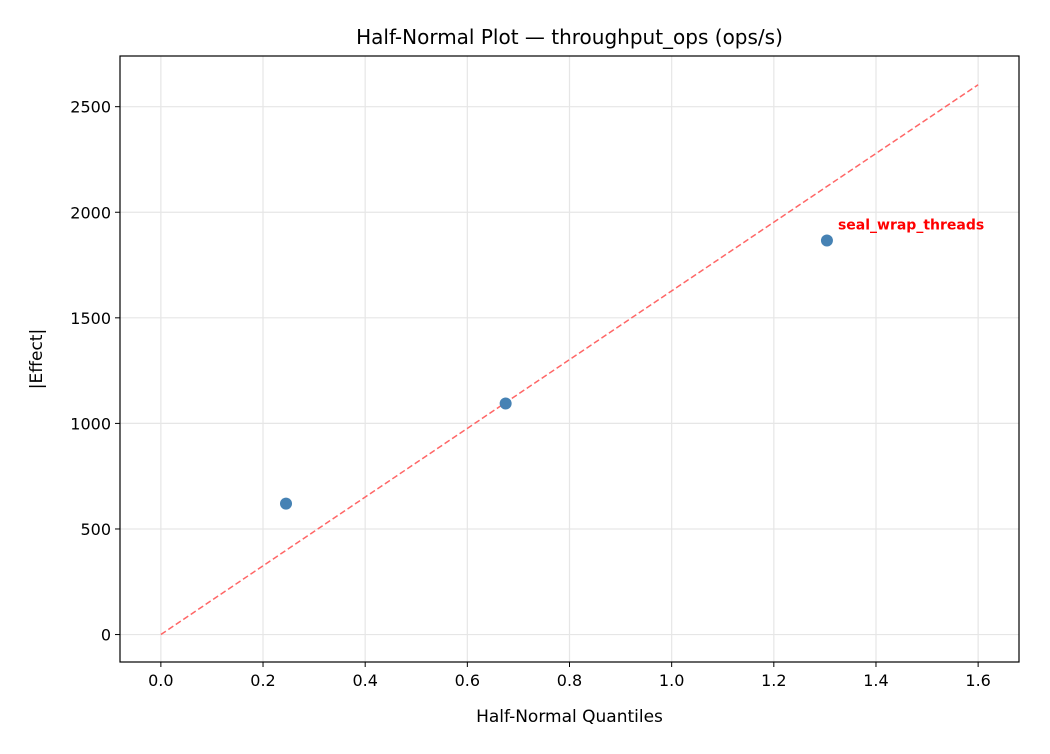  Describe the element at coordinates (262, 680) in the screenshot. I see `x-tick-label: 0.2` at that location.